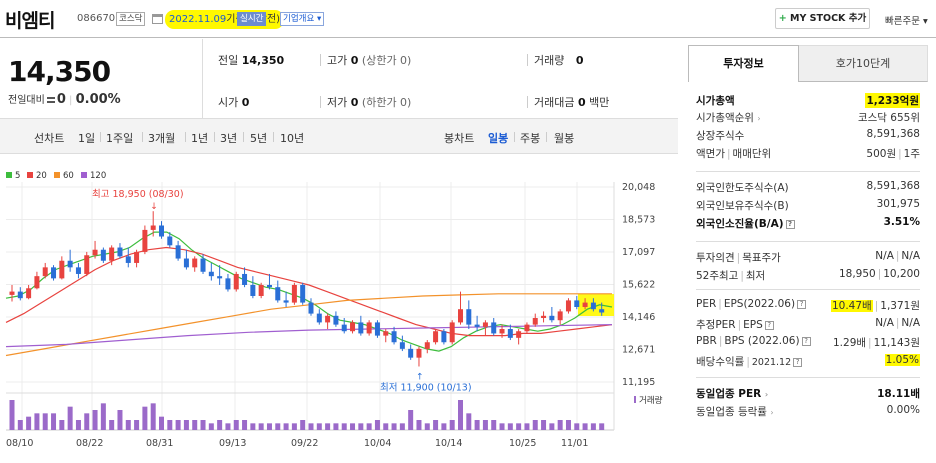  What do you see at coordinates (68, 176) in the screenshot?
I see `legend-label-60: 60` at bounding box center [68, 176].